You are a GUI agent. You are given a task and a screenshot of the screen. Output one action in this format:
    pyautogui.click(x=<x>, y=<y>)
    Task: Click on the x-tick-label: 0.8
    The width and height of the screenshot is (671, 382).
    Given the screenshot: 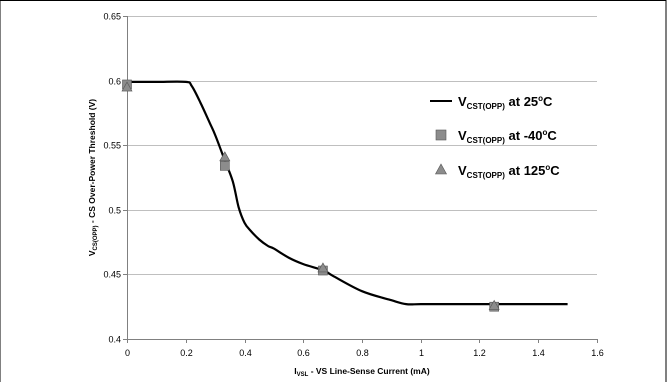 What is the action you would take?
    pyautogui.click(x=362, y=353)
    